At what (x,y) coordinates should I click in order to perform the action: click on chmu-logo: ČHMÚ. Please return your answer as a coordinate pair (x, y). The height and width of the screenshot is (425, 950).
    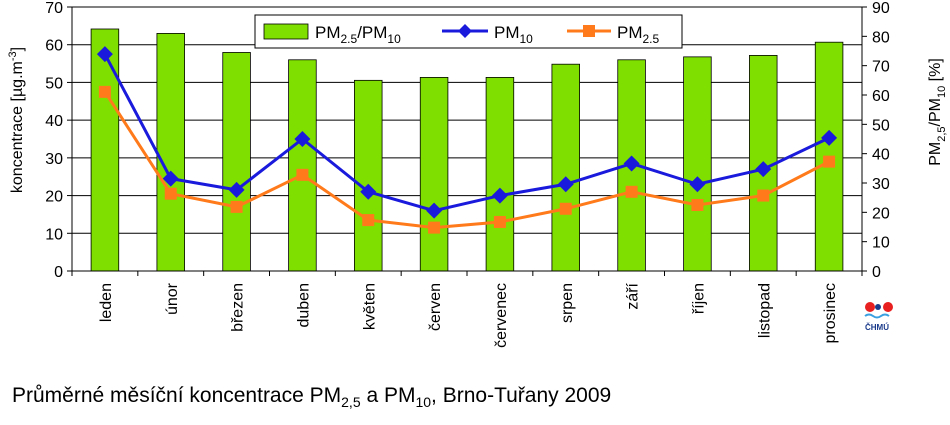
    Looking at the image, I should click on (878, 317).